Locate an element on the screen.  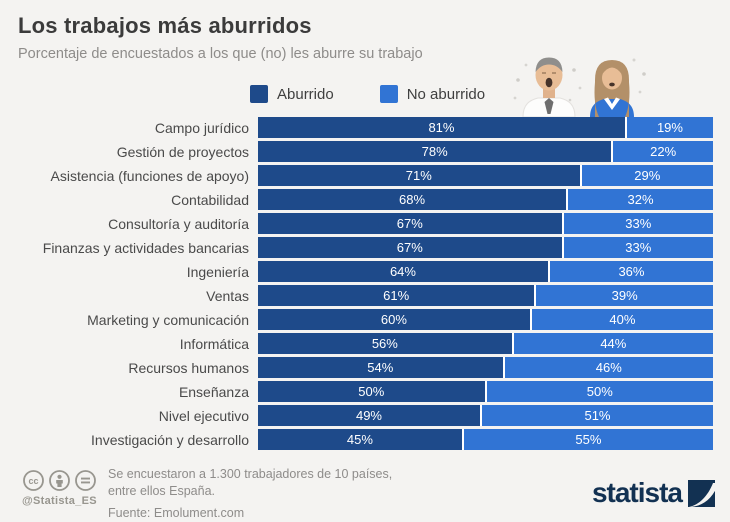
category-label: Ventas is located at coordinates (227, 295).